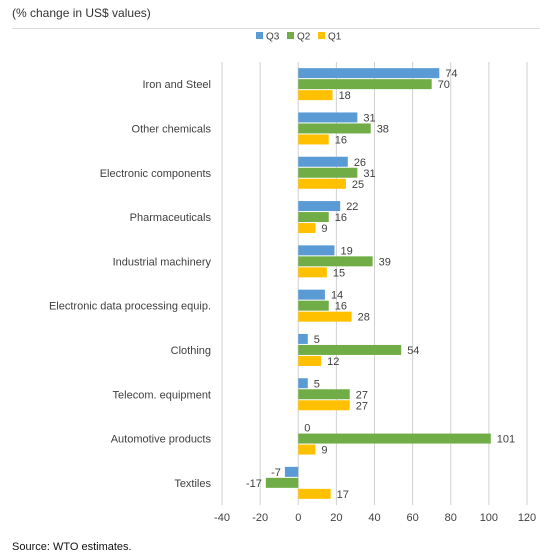 This screenshot has width=550, height=559. Describe the element at coordinates (317, 384) in the screenshot. I see `data-label-q3-telecom-equipment: 5` at that location.